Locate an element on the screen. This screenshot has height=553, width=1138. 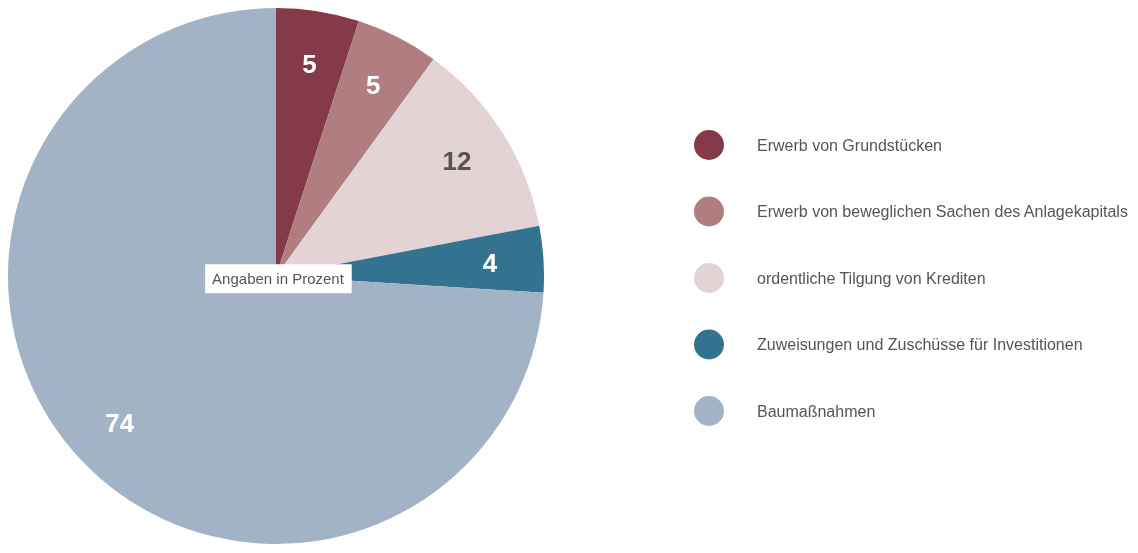
legend-label: Erwerb von beweglichen Sachen des Anlagekapitals is located at coordinates (942, 212).